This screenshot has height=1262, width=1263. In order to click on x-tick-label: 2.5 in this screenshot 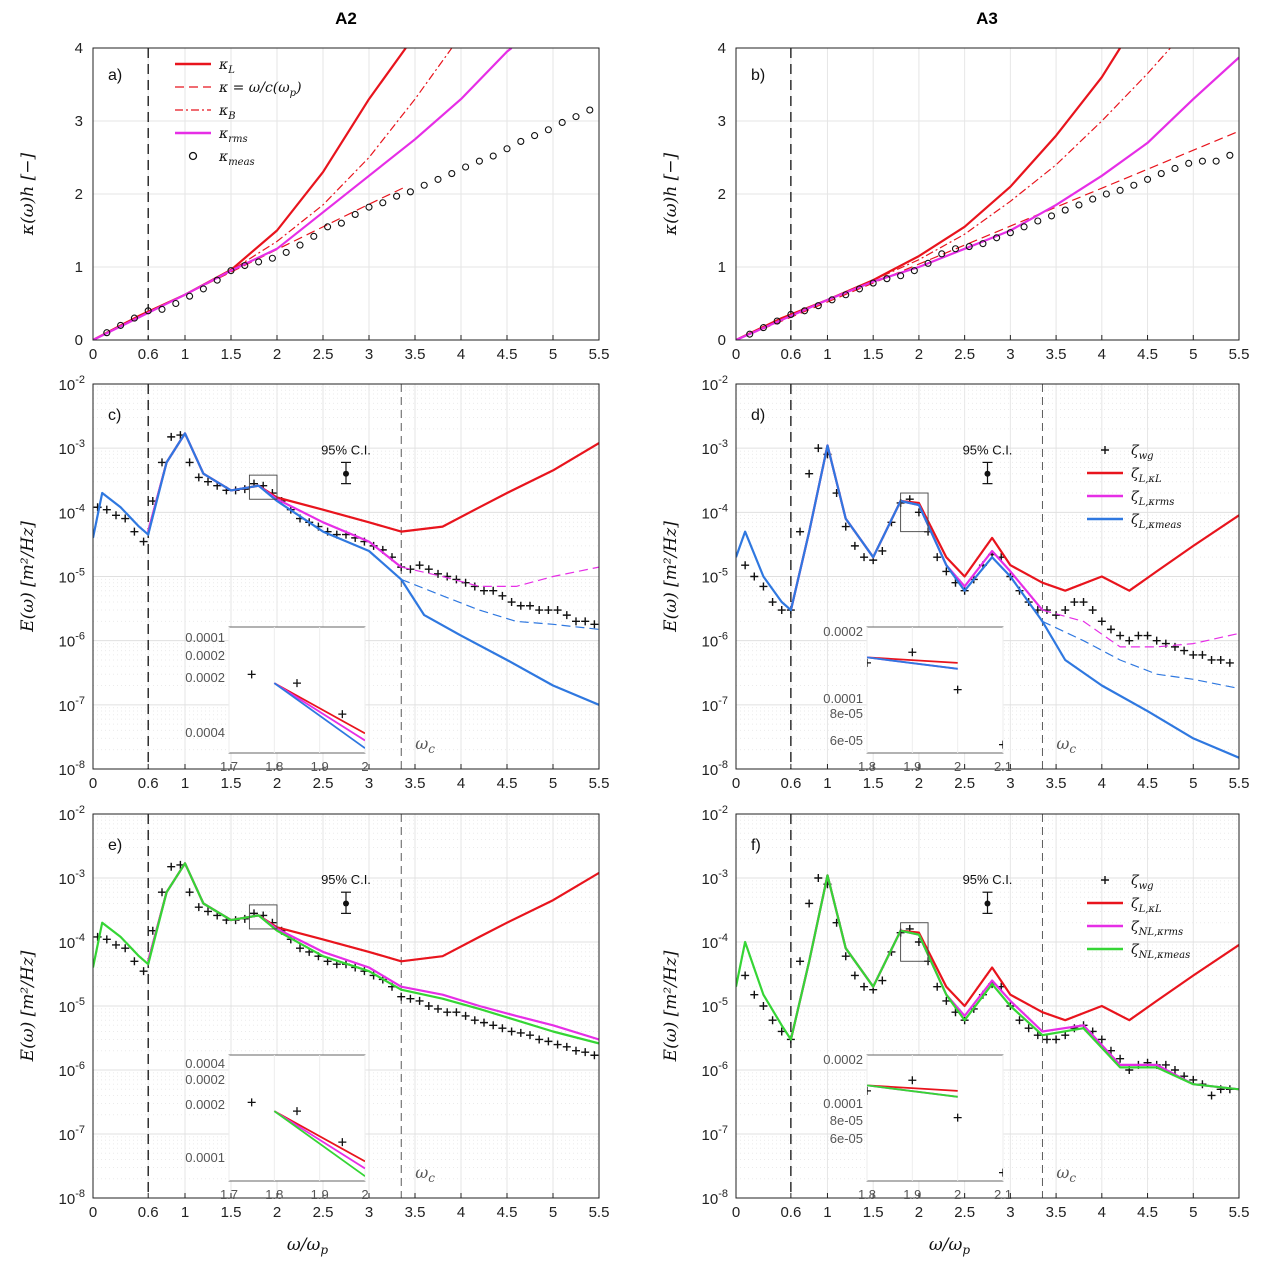, I will do `click(964, 354)`.